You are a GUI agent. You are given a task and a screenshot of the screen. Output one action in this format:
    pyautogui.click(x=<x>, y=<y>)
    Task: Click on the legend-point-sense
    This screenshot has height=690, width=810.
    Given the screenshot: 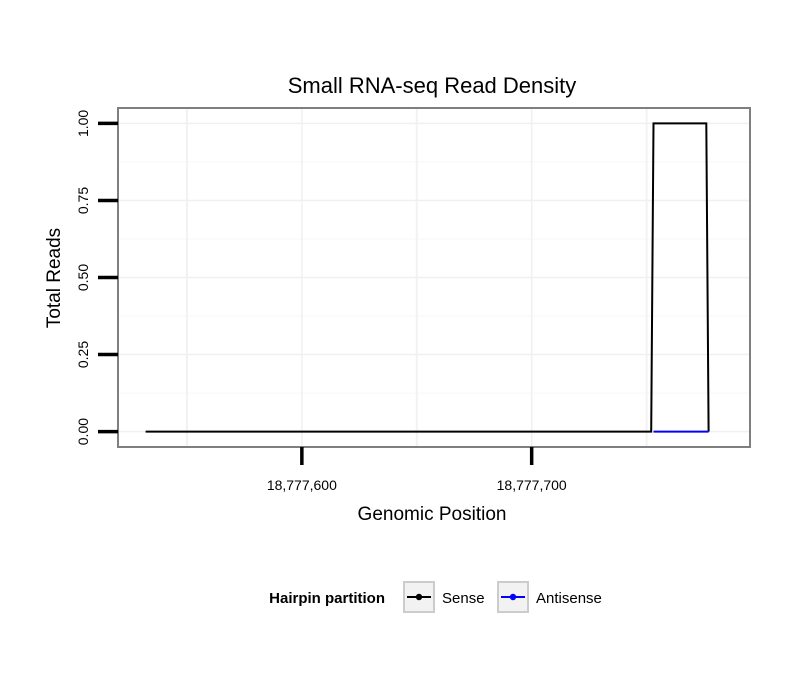 What is the action you would take?
    pyautogui.click(x=419, y=597)
    